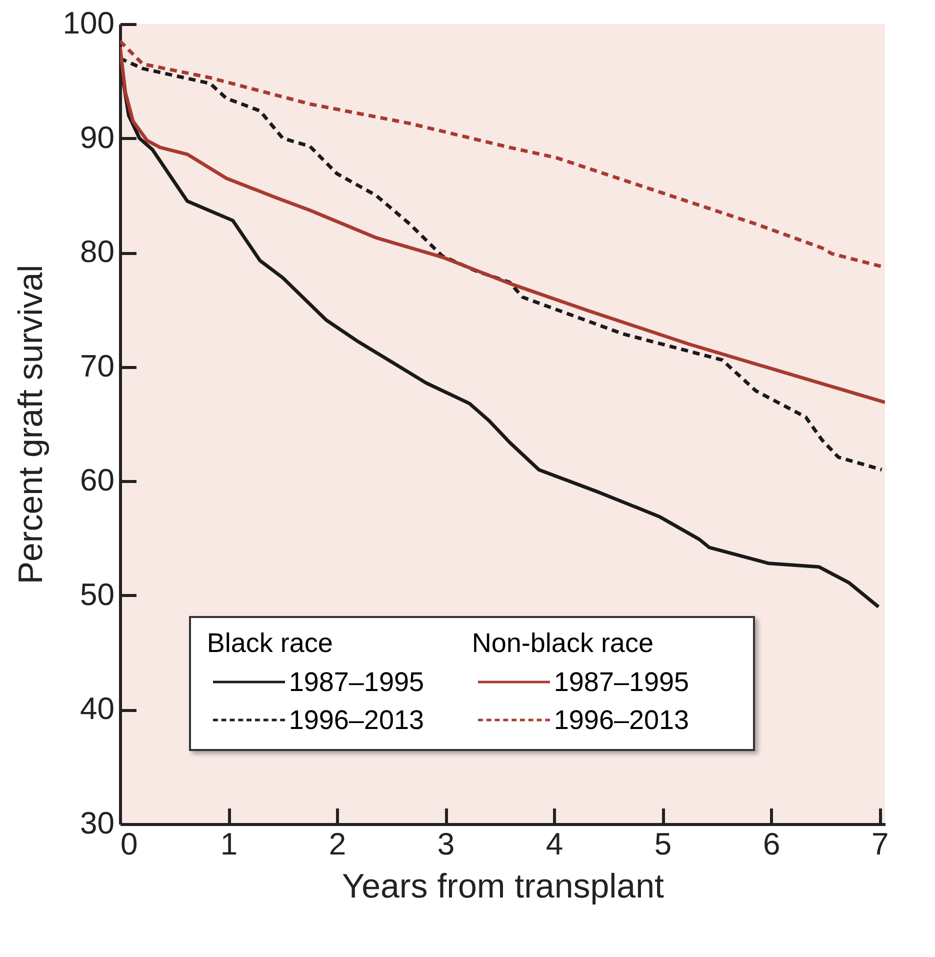  I want to click on y-axis-title: Percent graft survival, so click(31, 424).